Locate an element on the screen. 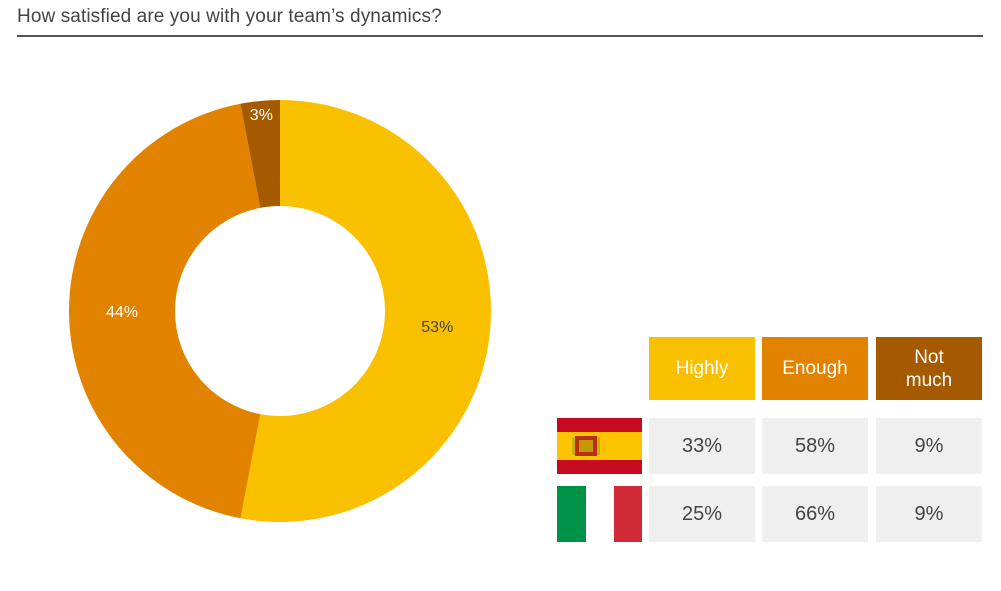 This screenshot has height=591, width=1001. spain-not-much-value: 9% is located at coordinates (929, 446).